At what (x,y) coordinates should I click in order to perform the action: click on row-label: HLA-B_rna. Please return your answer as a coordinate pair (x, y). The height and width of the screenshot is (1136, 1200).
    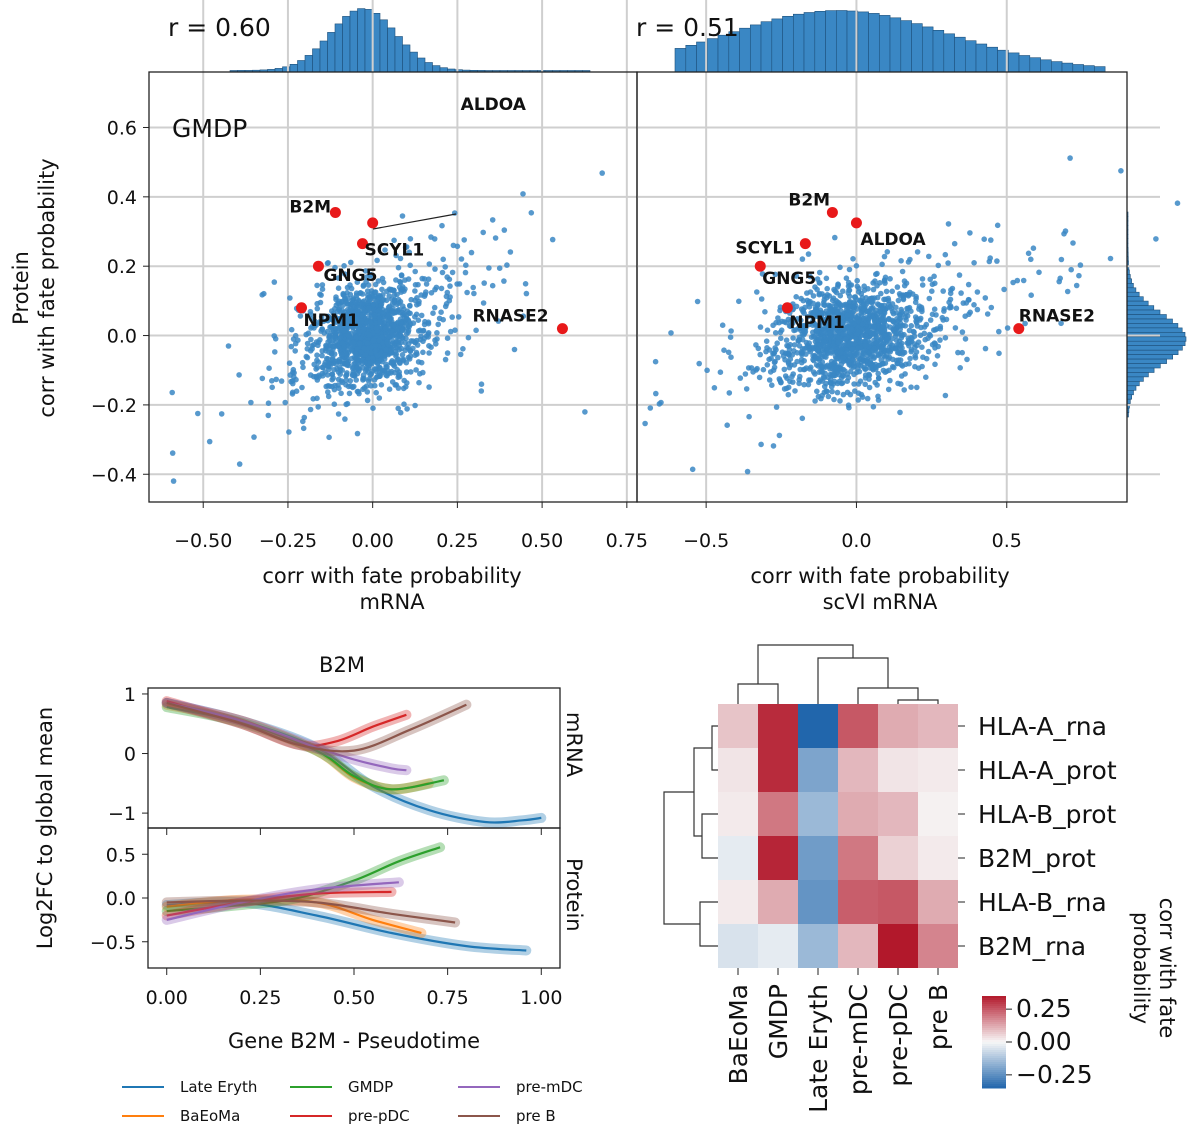
    Looking at the image, I should click on (1042, 902).